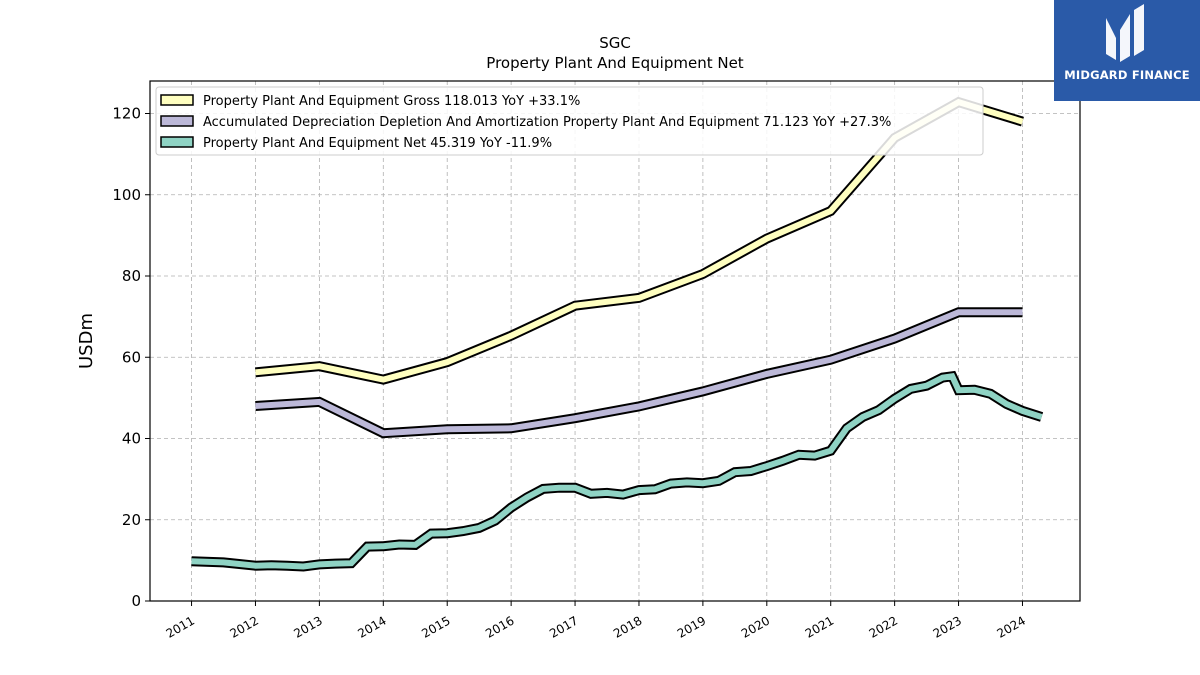 The image size is (1200, 675). Describe the element at coordinates (131, 439) in the screenshot. I see `y-tick-label: 40` at that location.